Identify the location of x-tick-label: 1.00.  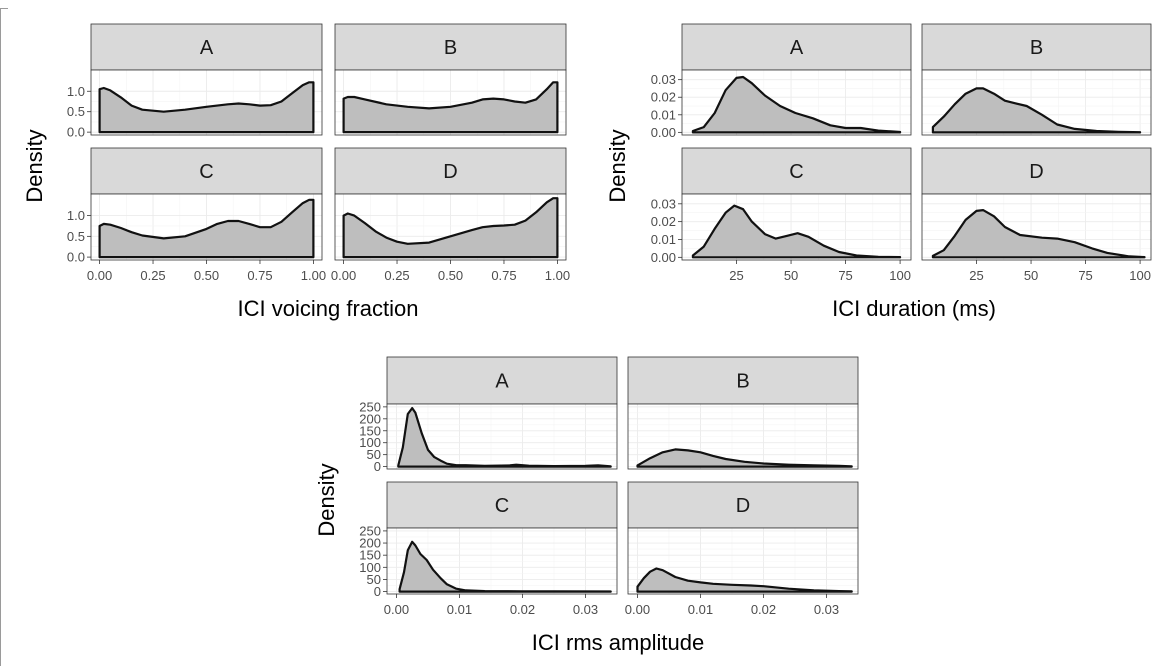
(313, 275).